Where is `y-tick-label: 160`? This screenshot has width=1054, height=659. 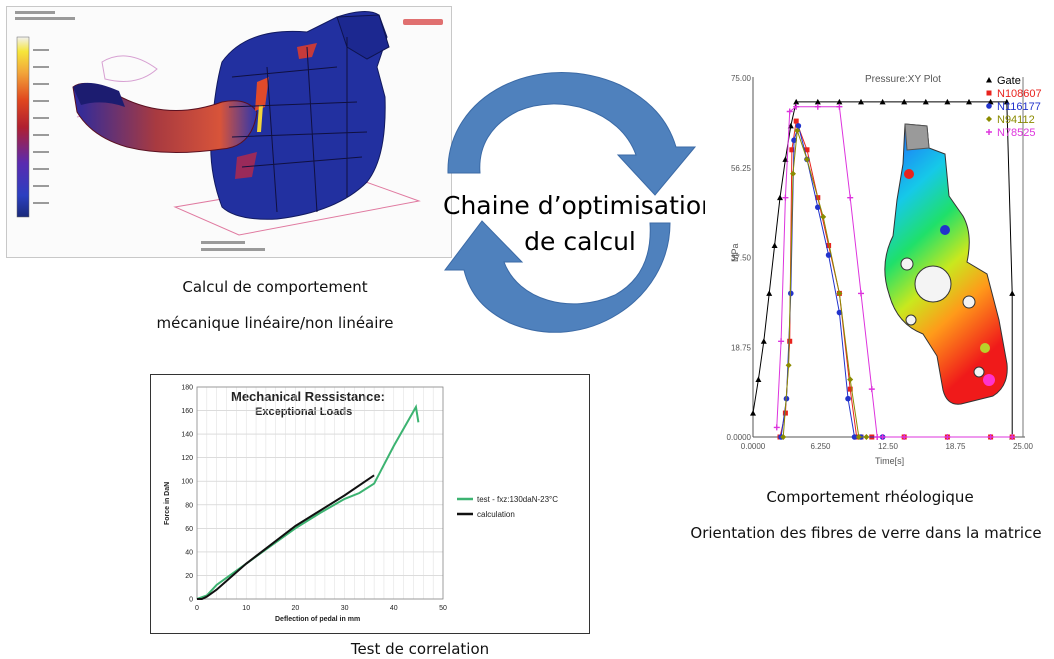
y-tick-label: 160 is located at coordinates (187, 411).